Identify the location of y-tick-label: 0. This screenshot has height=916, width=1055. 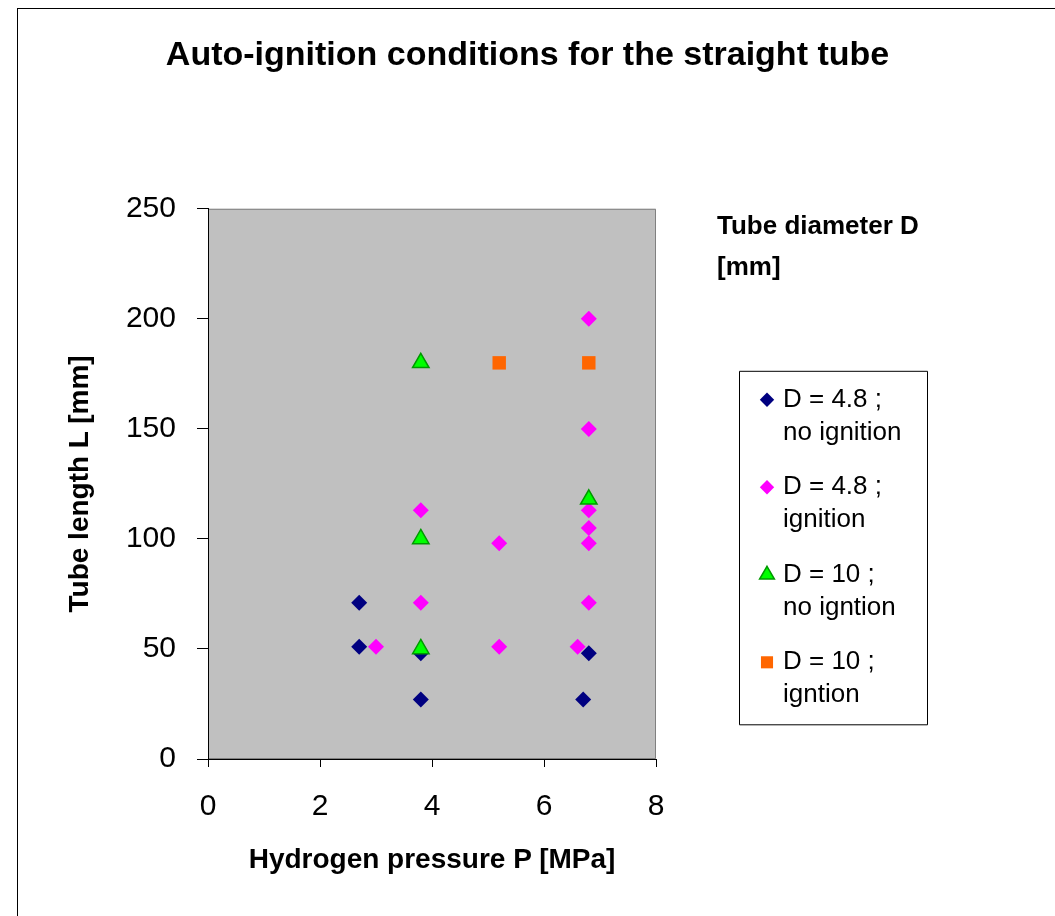
(167, 757).